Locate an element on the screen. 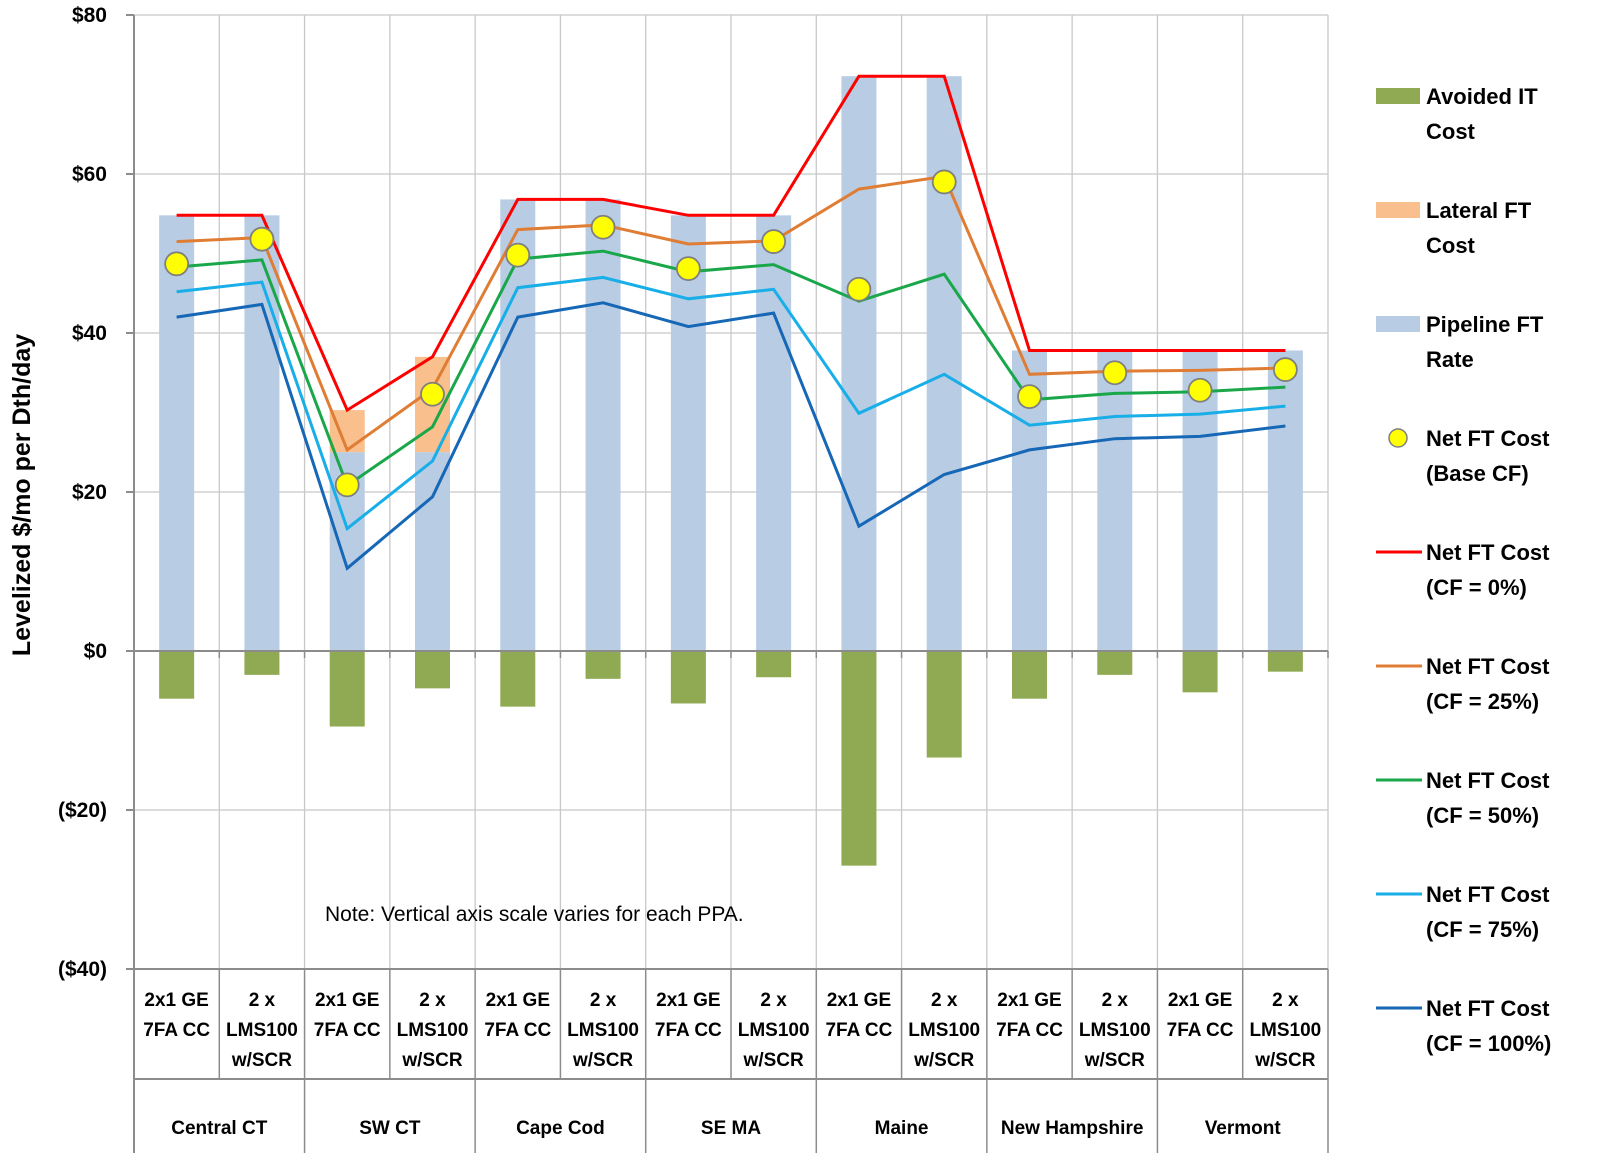 The width and height of the screenshot is (1613, 1153). legend-label: Lateral FT is located at coordinates (1479, 210).